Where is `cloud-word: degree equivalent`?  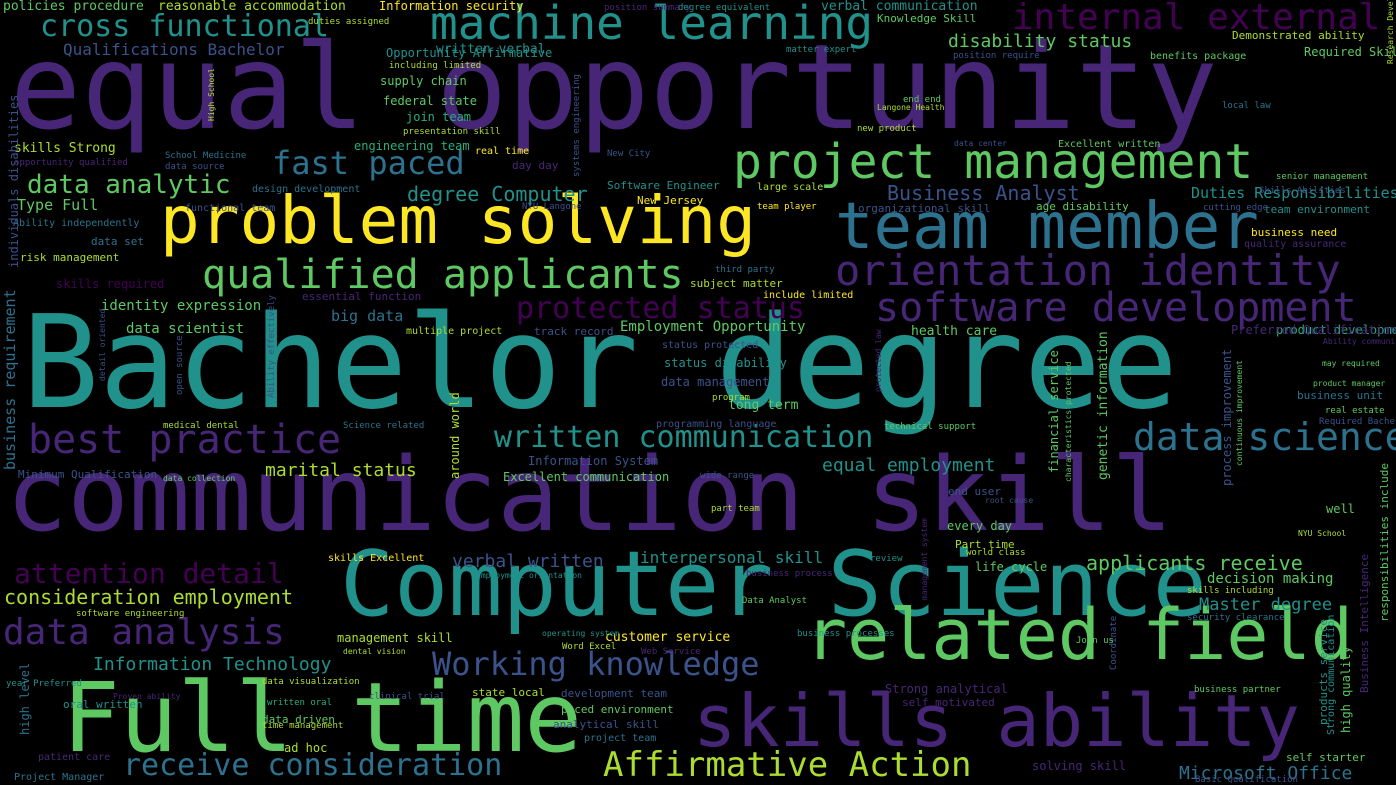
cloud-word: degree equivalent is located at coordinates (724, 8).